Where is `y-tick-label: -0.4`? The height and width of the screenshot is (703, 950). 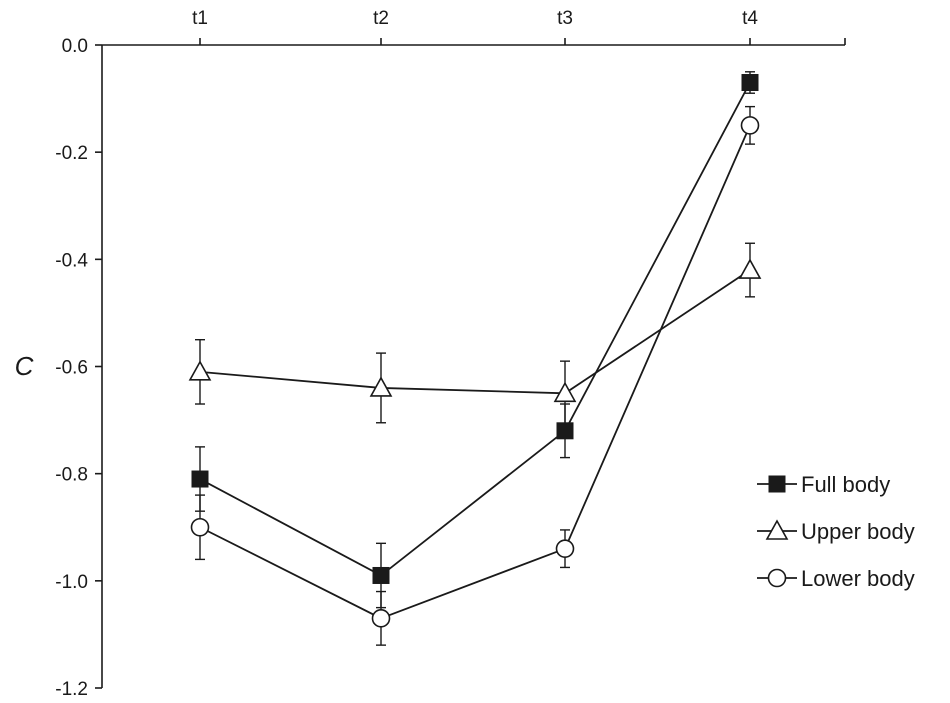 y-tick-label: -0.4 is located at coordinates (71, 260).